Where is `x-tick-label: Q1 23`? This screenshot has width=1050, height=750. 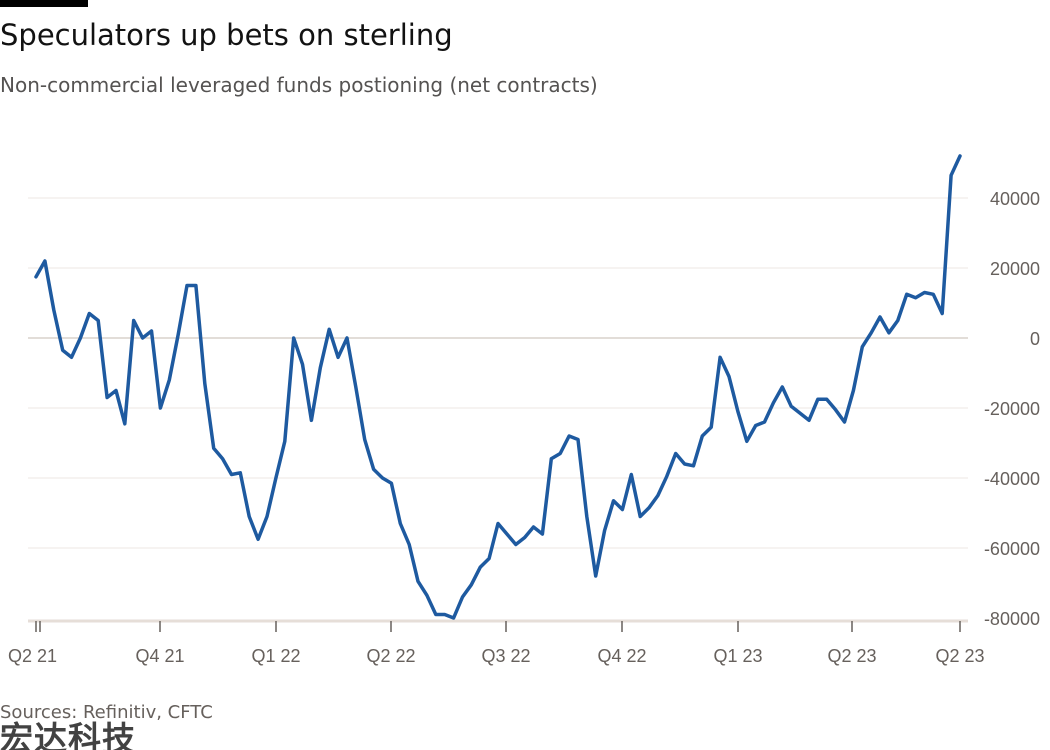
x-tick-label: Q1 23 is located at coordinates (737, 656).